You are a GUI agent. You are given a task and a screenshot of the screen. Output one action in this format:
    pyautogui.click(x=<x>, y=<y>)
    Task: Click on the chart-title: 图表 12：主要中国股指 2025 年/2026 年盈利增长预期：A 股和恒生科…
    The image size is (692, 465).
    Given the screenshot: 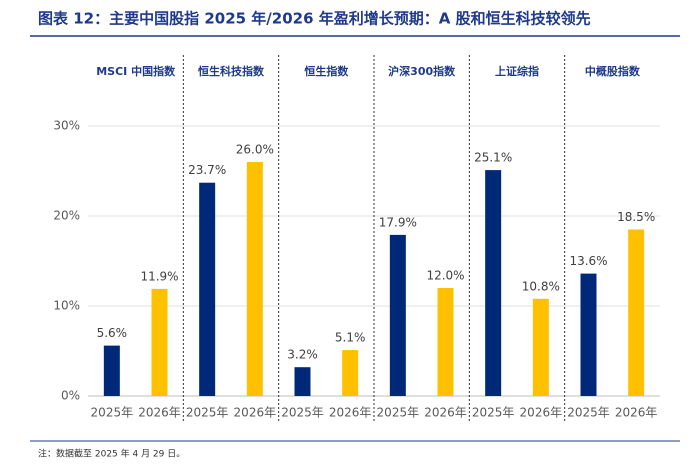 What is the action you would take?
    pyautogui.click(x=314, y=19)
    